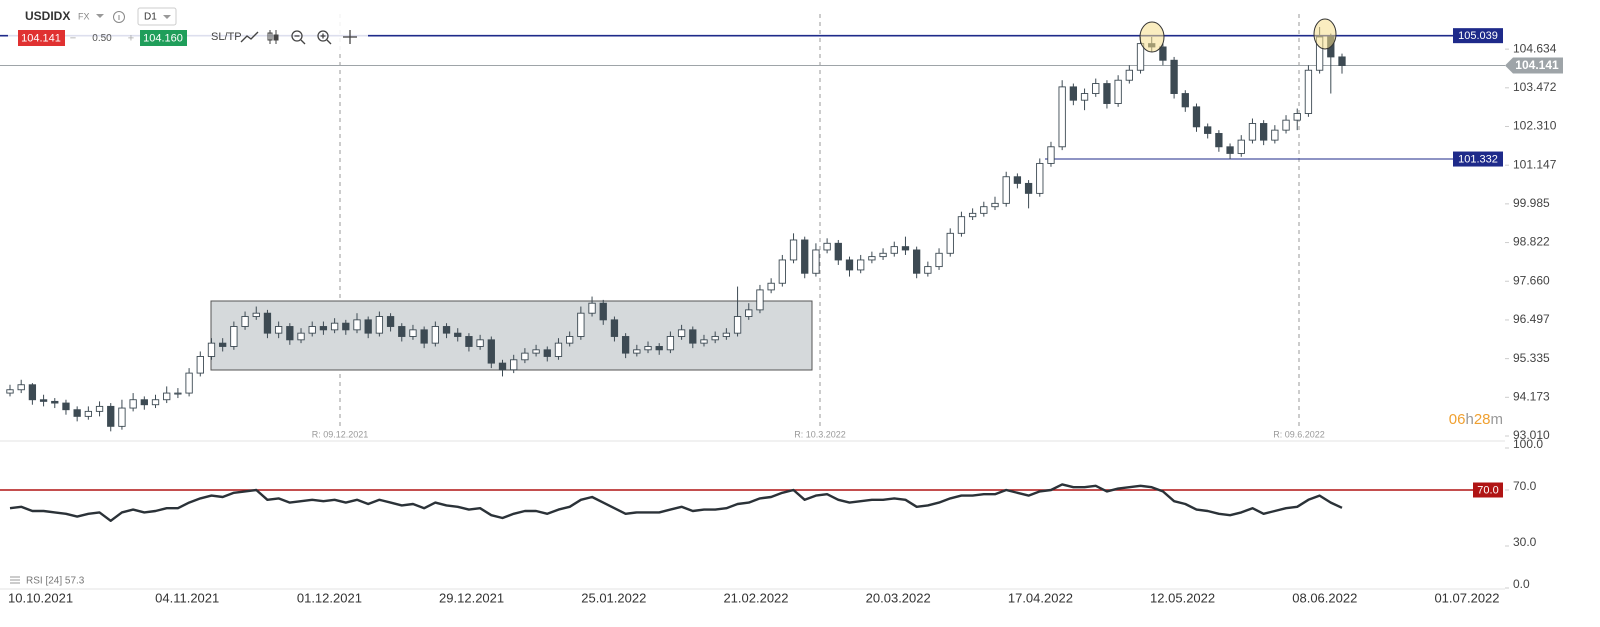  Describe the element at coordinates (1478, 36) in the screenshot. I see `level-tag-label: 105.039` at that location.